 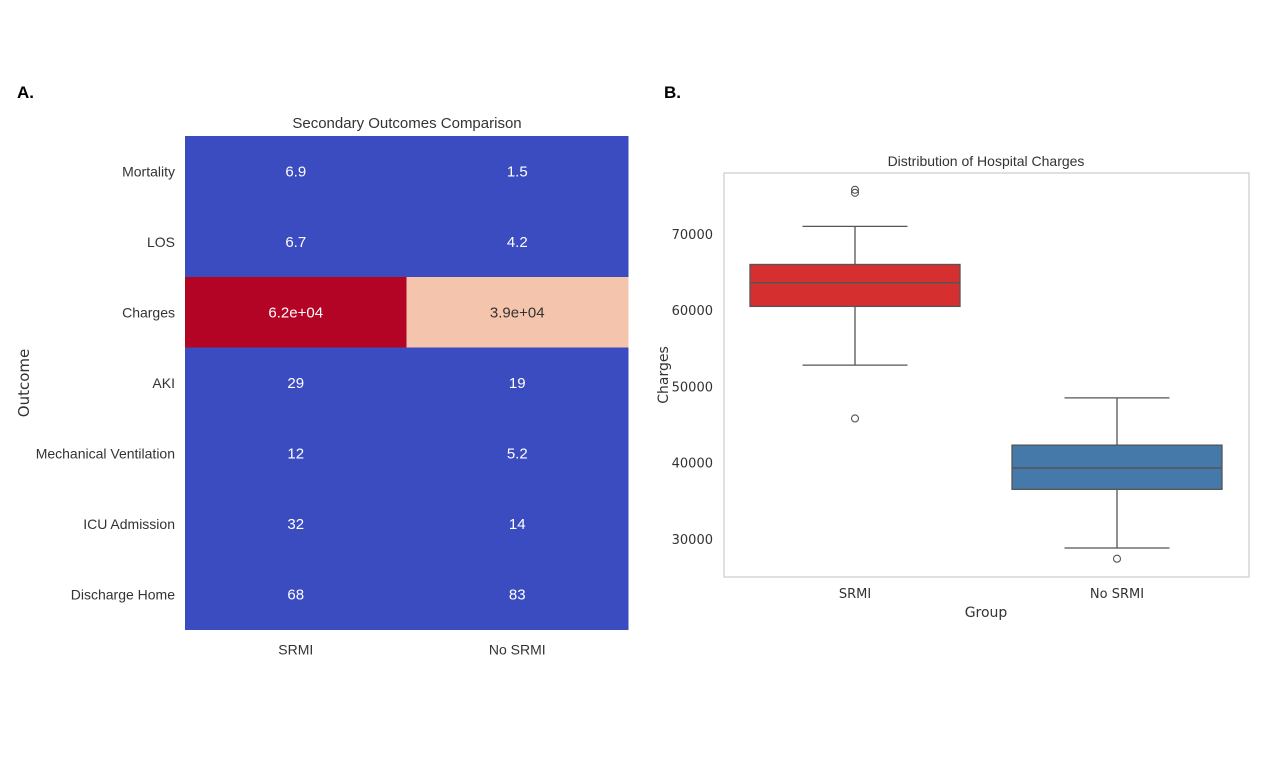 What do you see at coordinates (991, 594) in the screenshot?
I see `boxplot-x-ticks: SRMI No SRMI` at bounding box center [991, 594].